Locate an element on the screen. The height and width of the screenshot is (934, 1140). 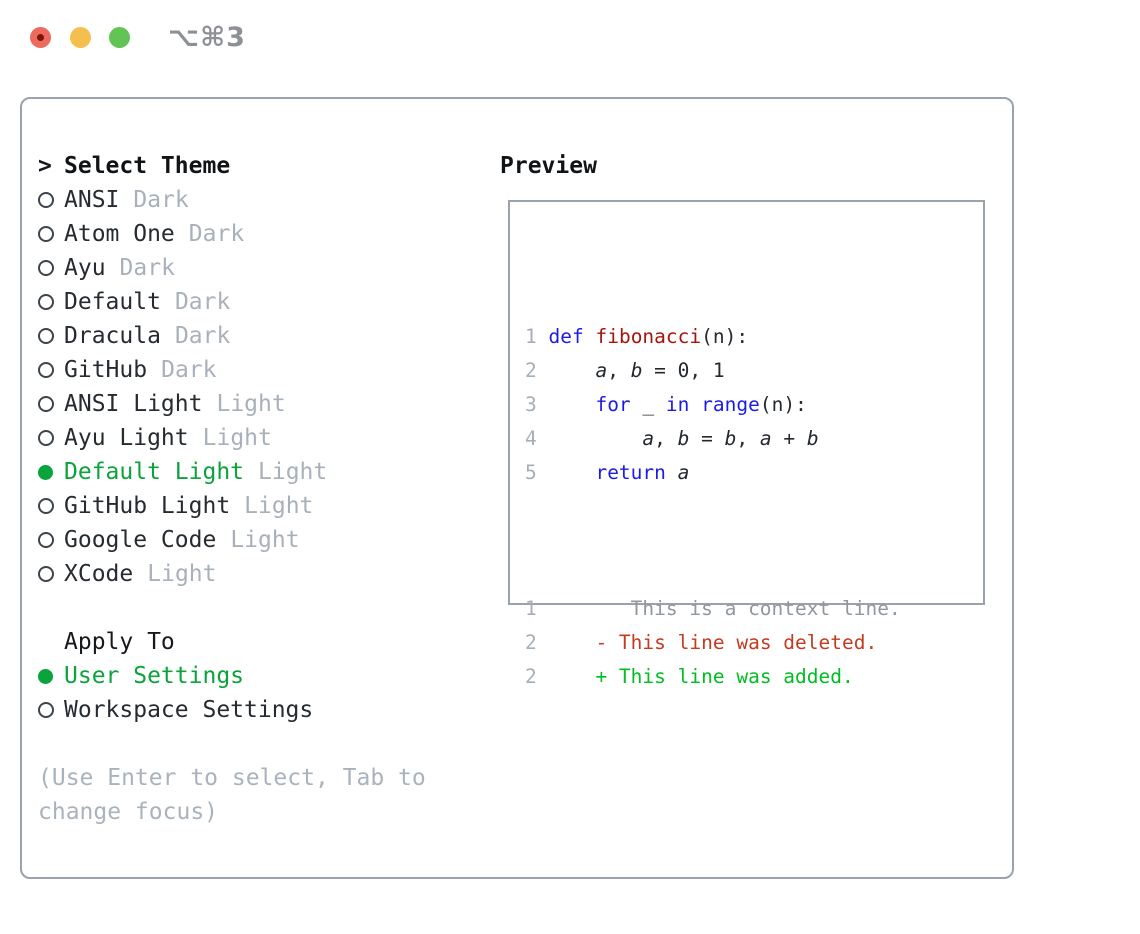
code-segment: for is located at coordinates (613, 404).